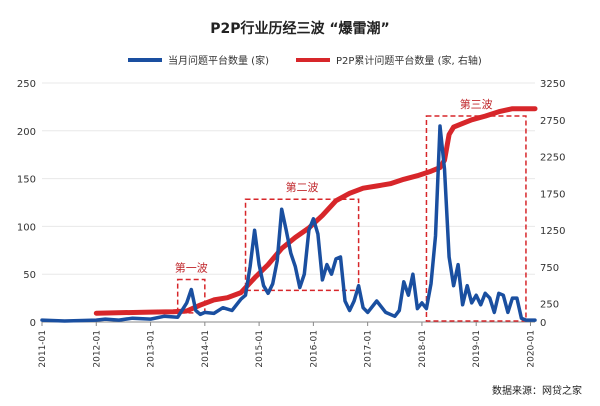  What do you see at coordinates (552, 158) in the screenshot?
I see `y-right-tick-label: 2250` at bounding box center [552, 158].